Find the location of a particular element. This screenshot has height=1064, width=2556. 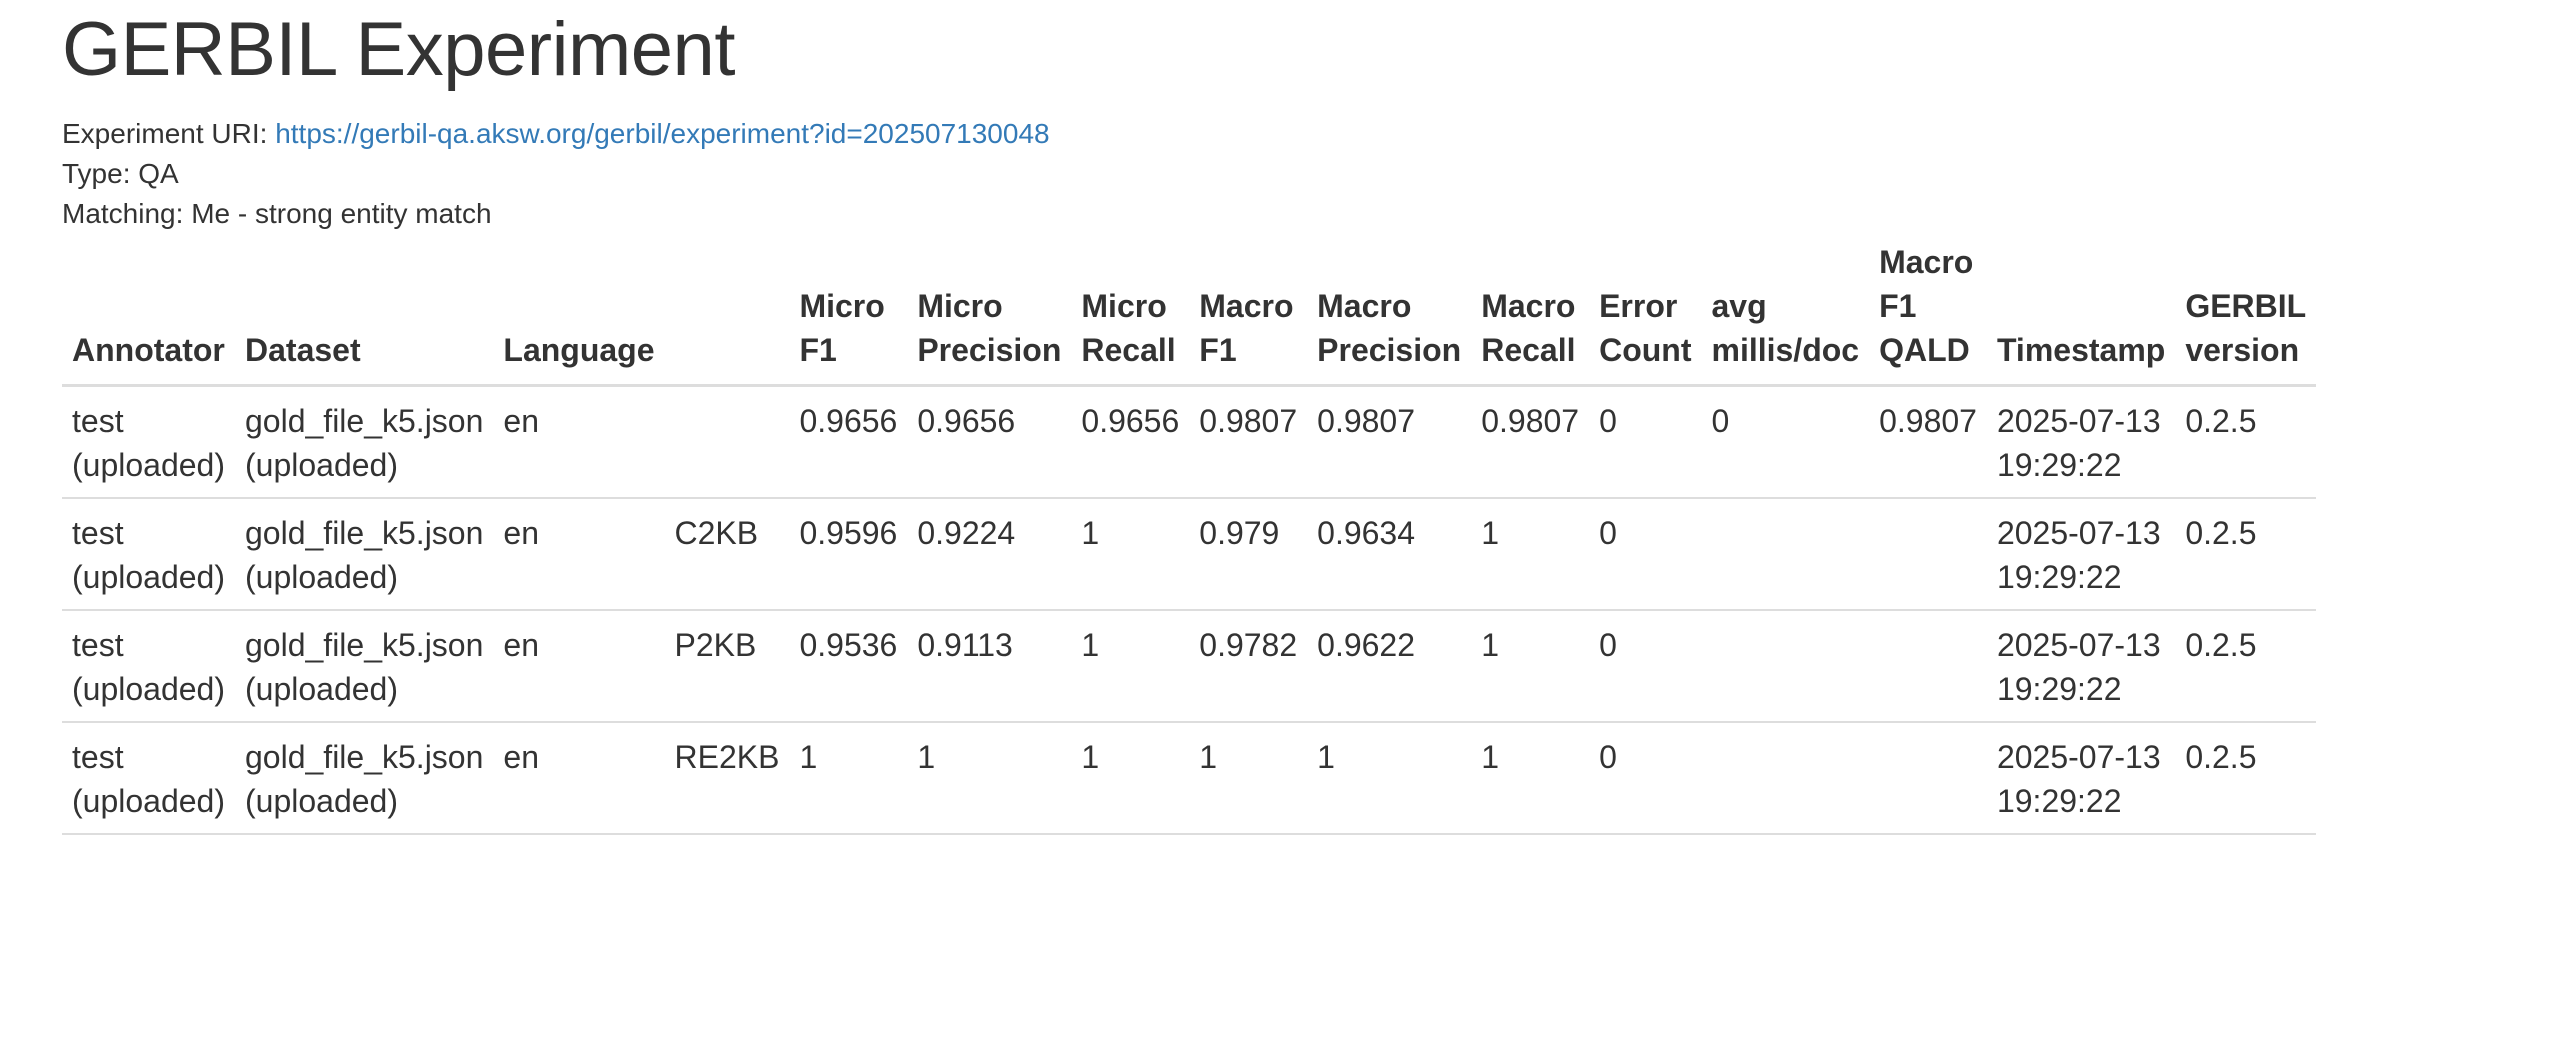

cell-text: 0.979 is located at coordinates (1239, 533).